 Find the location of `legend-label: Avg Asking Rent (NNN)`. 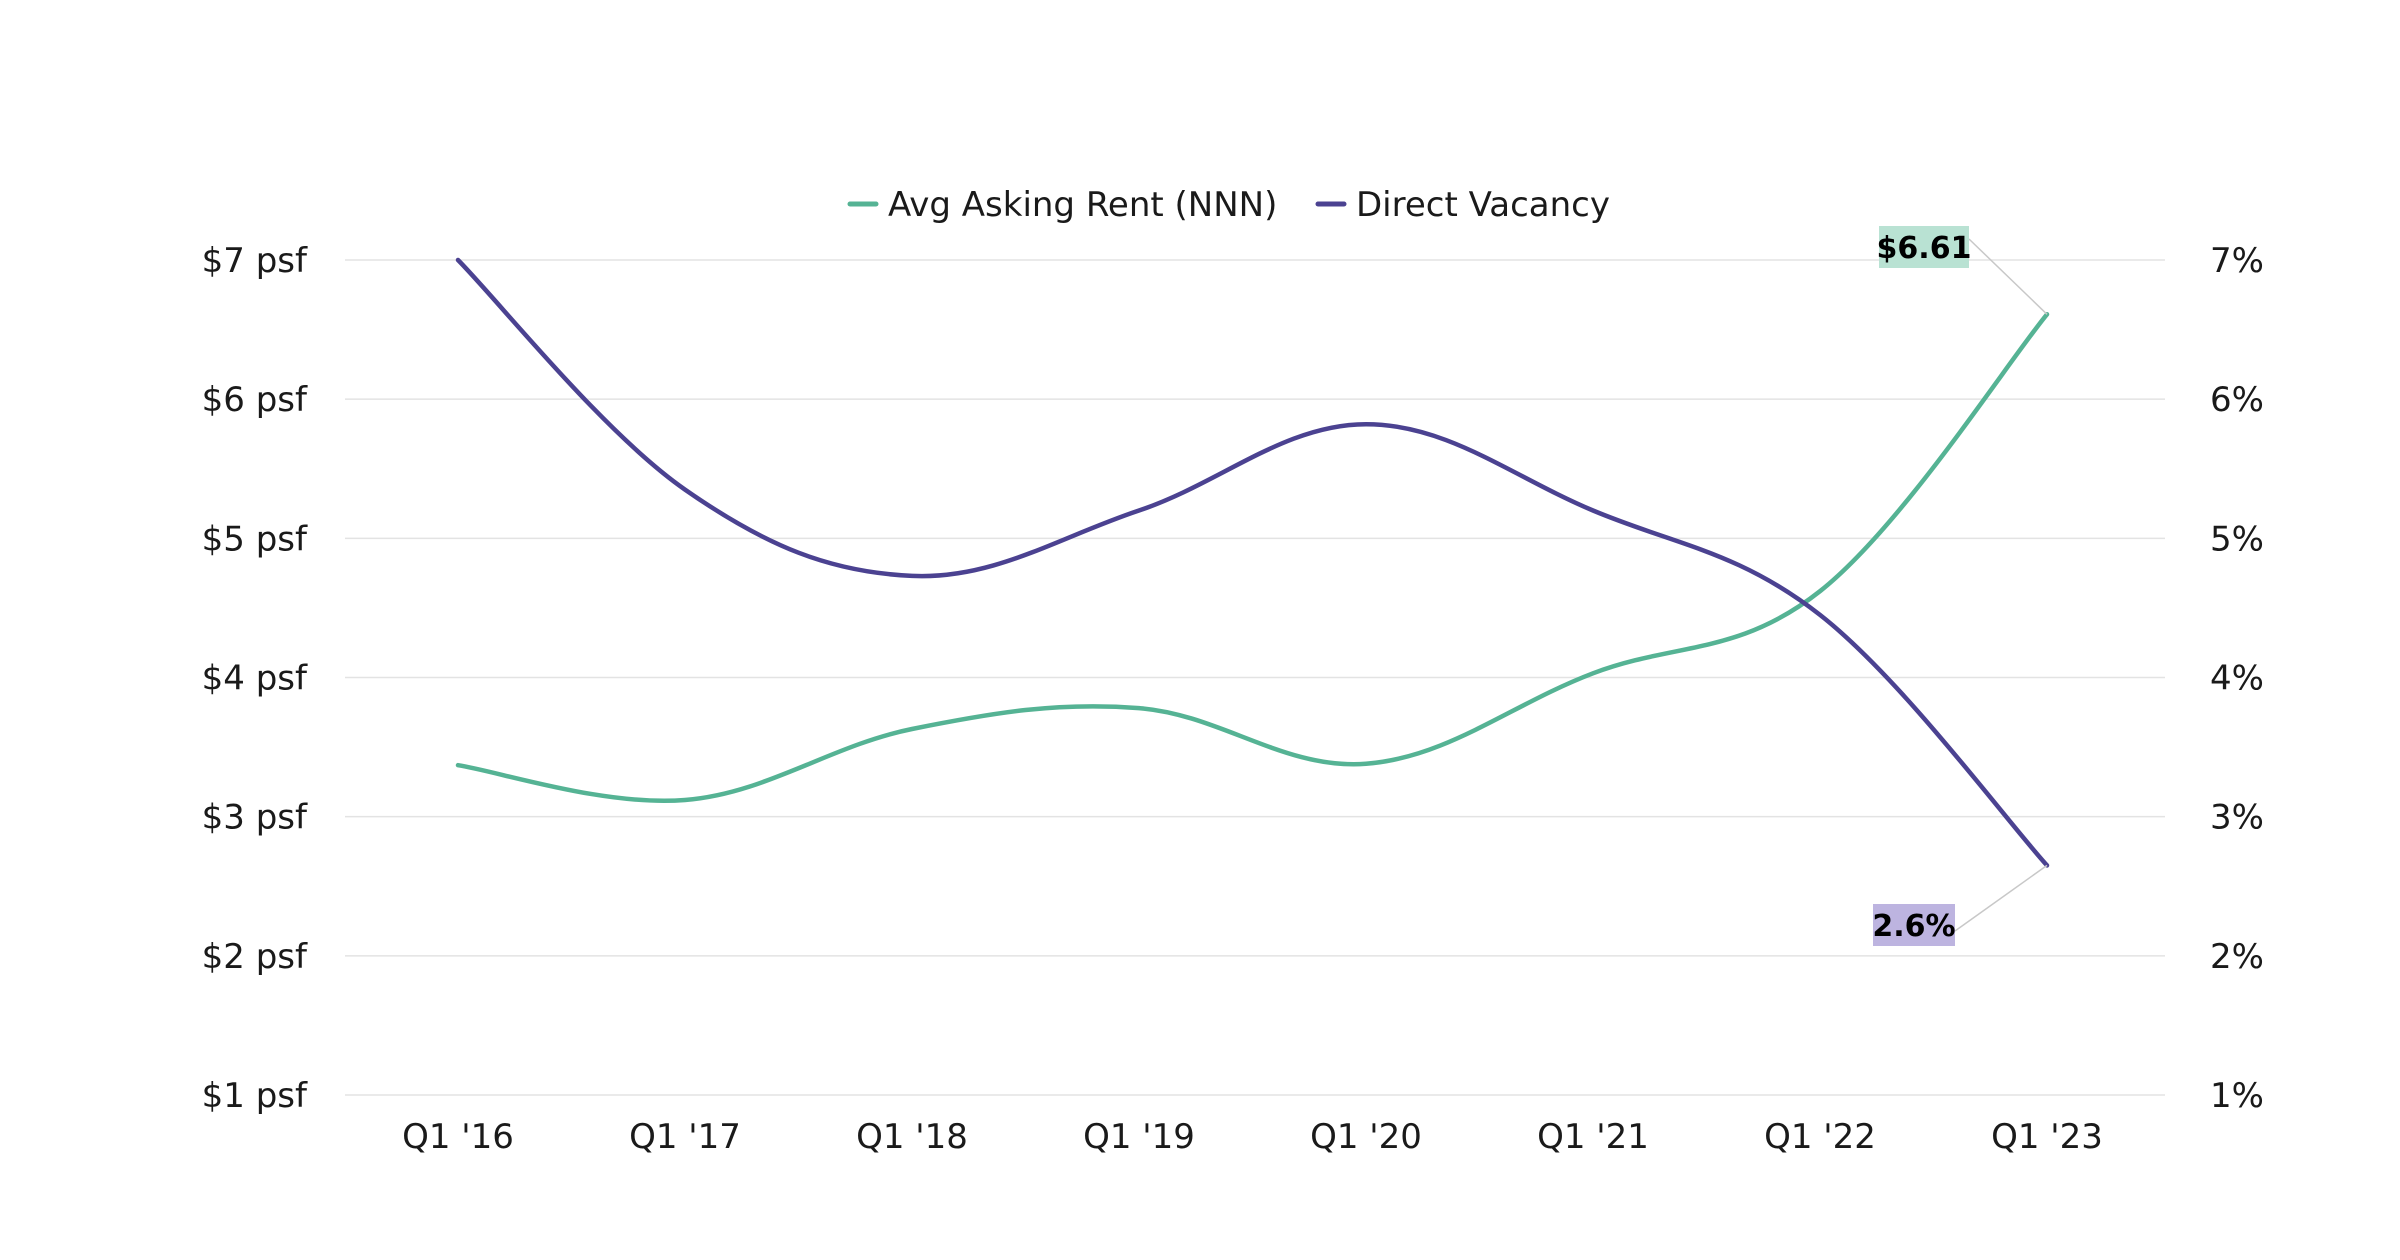

legend-label: Avg Asking Rent (NNN) is located at coordinates (1082, 205).